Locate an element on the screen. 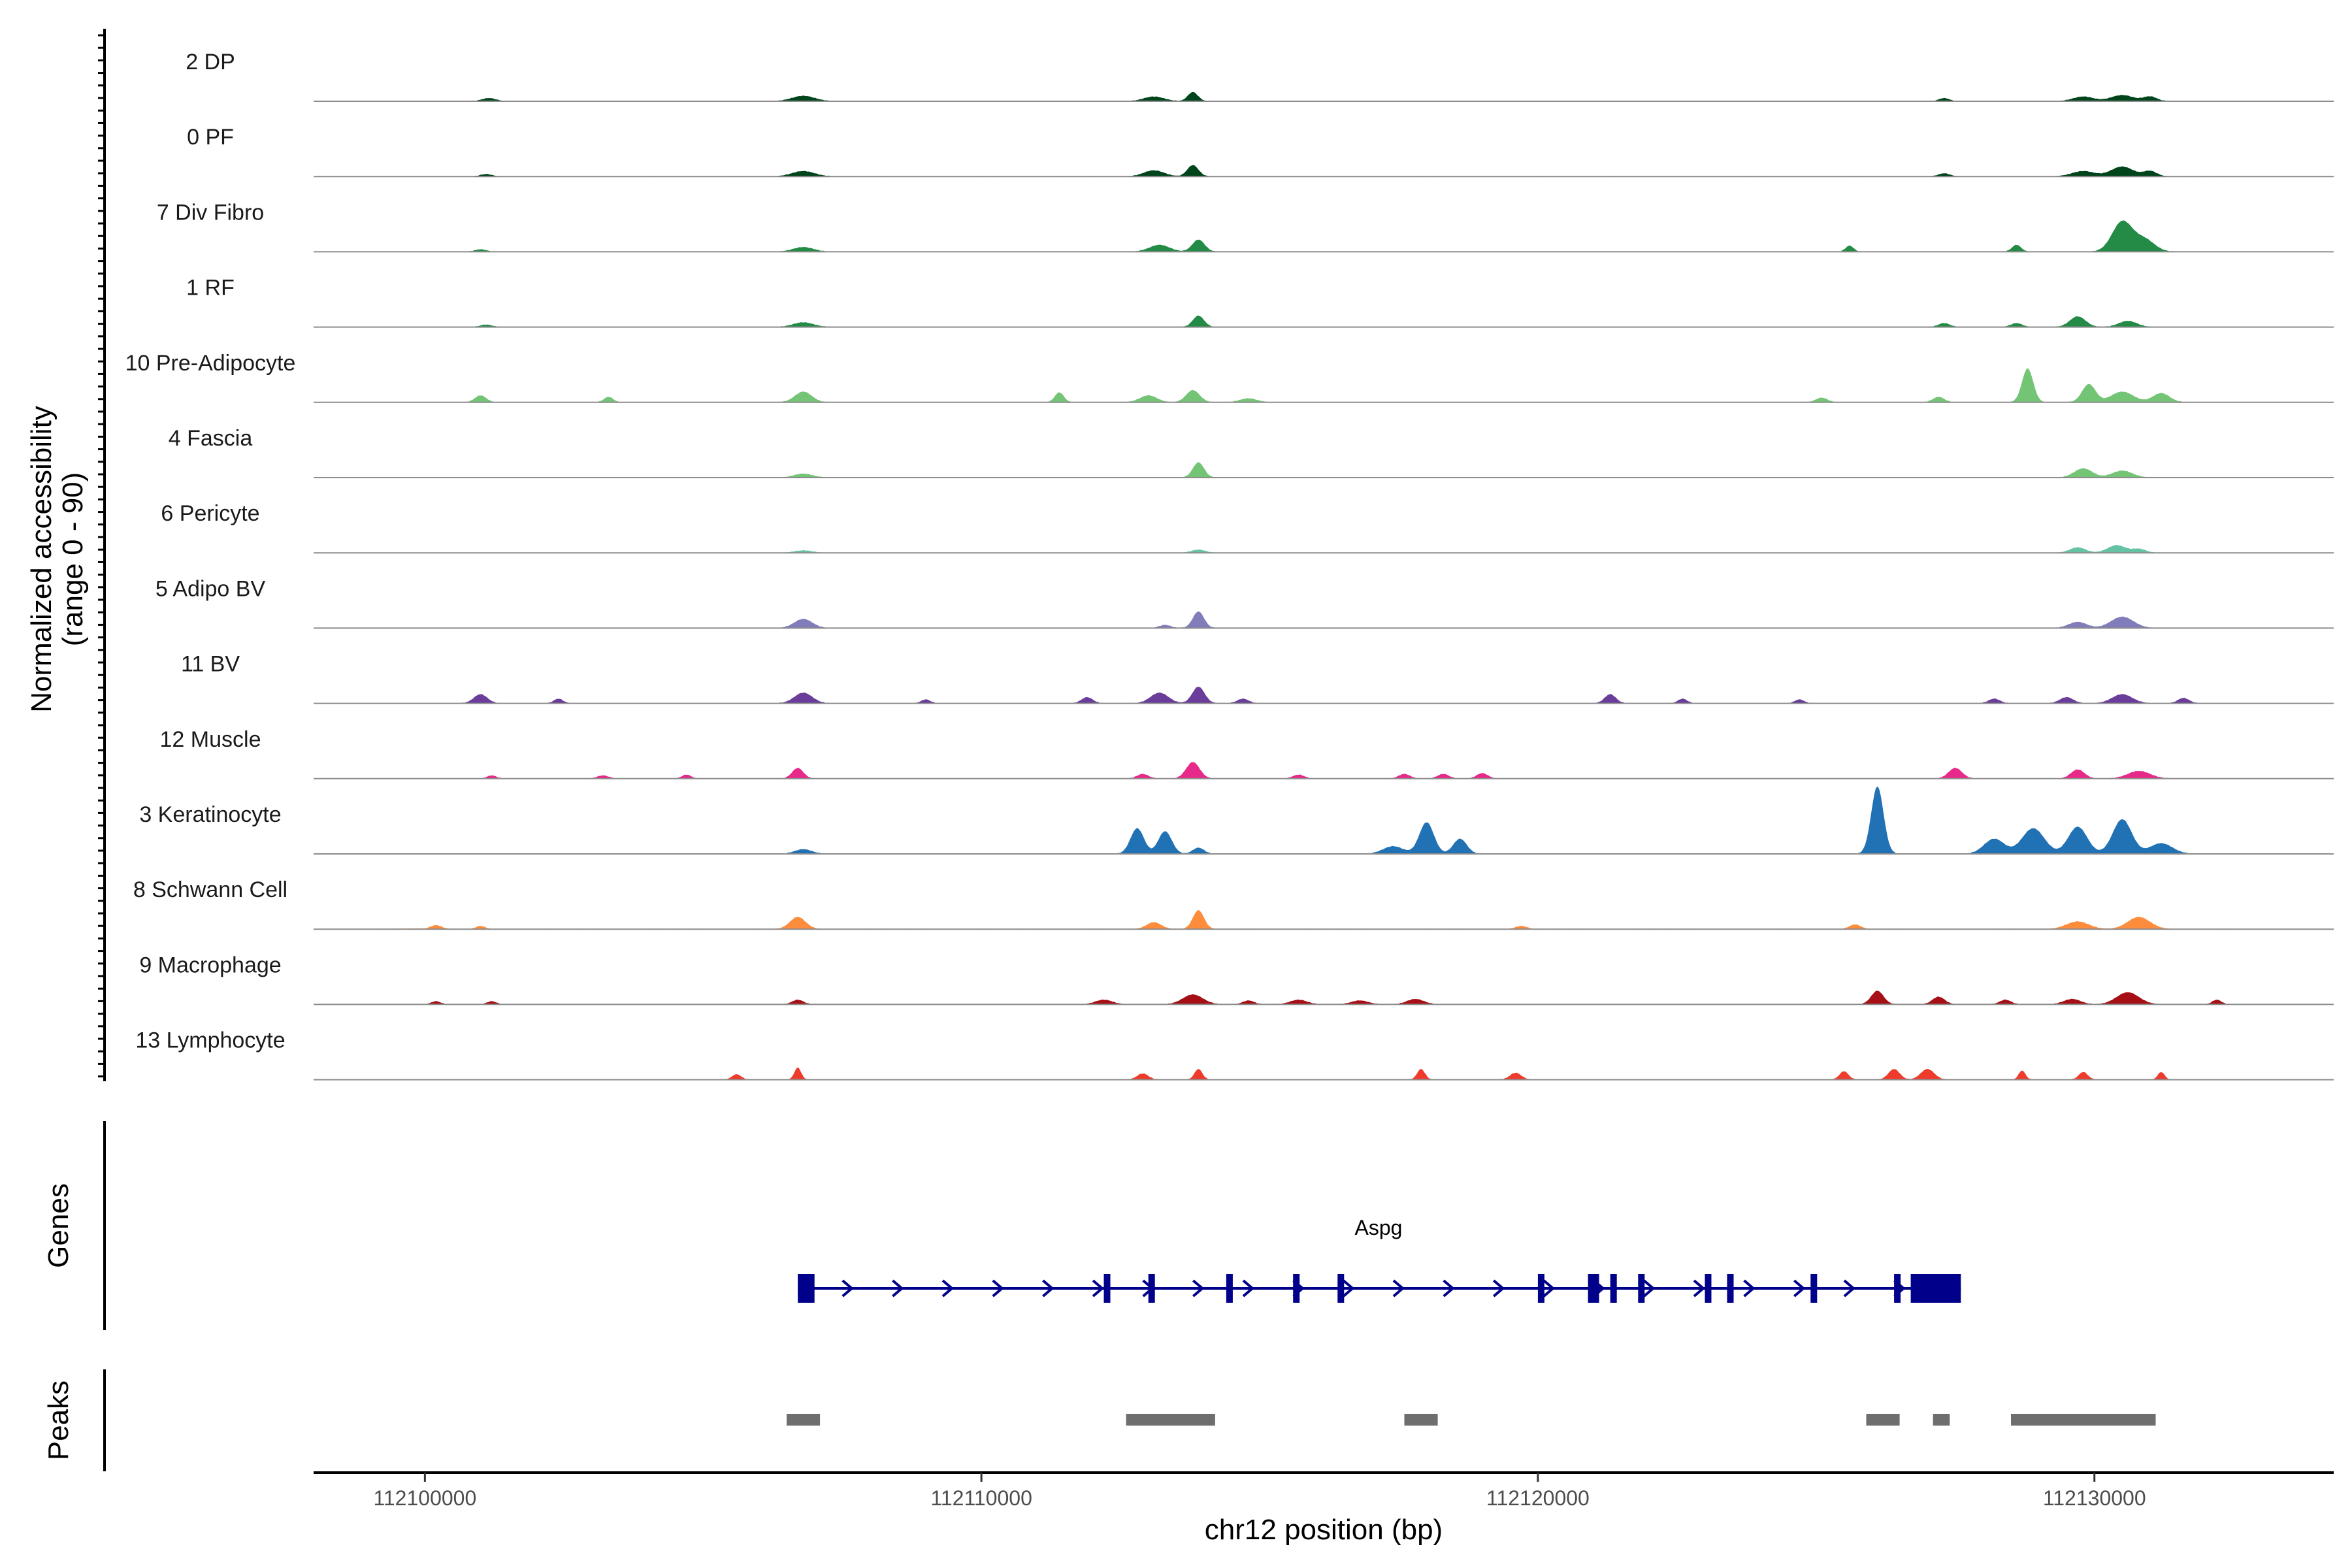 This screenshot has width=2352, height=1568. track-label: 8 Schwann Cell is located at coordinates (210, 889).